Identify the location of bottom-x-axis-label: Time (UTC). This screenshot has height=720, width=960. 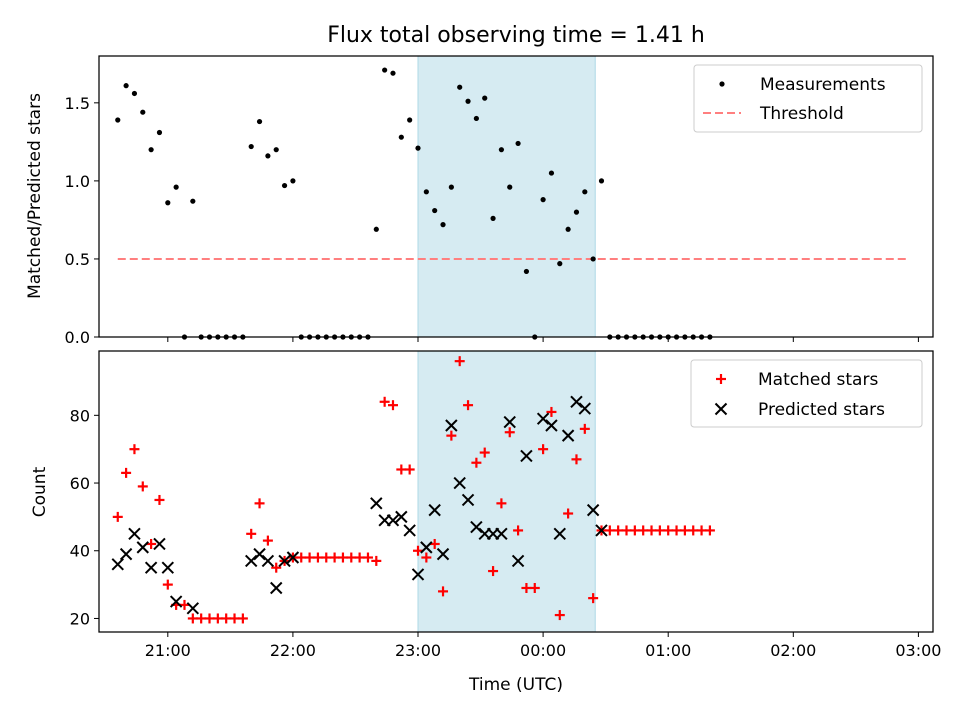
(515, 685).